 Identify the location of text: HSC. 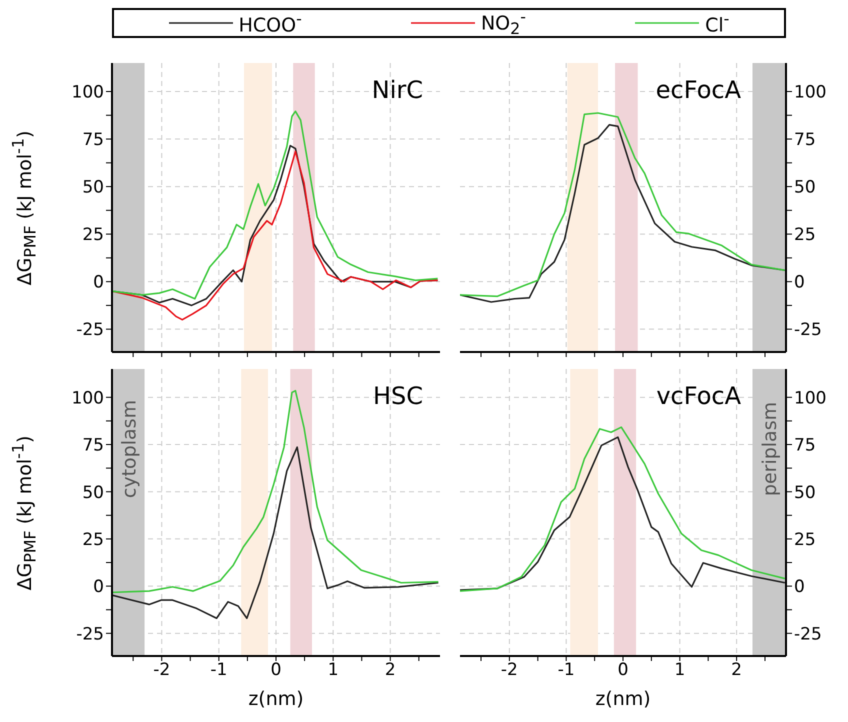
(397, 396).